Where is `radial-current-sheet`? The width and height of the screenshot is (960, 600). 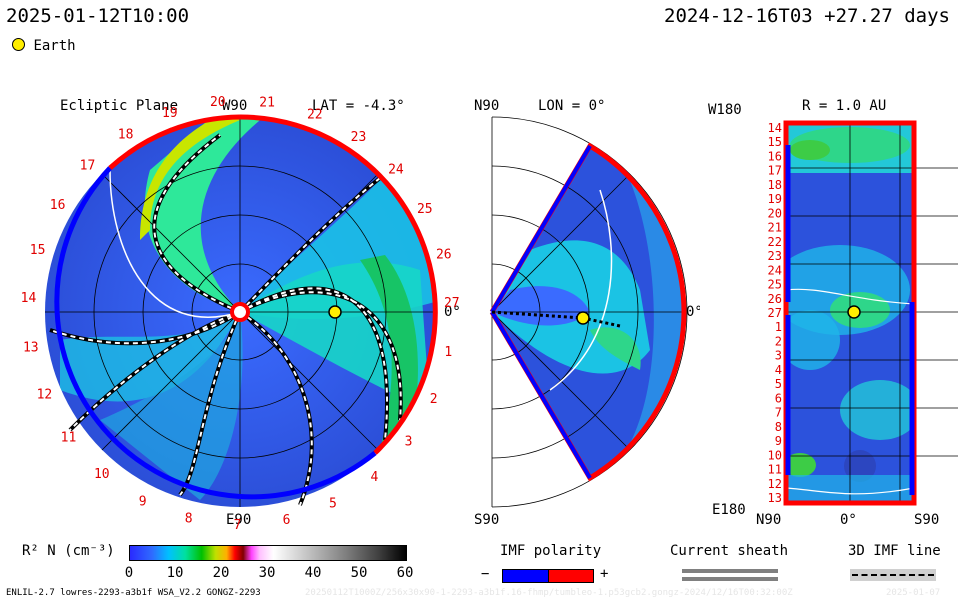
radial-current-sheet is located at coordinates (850, 296).